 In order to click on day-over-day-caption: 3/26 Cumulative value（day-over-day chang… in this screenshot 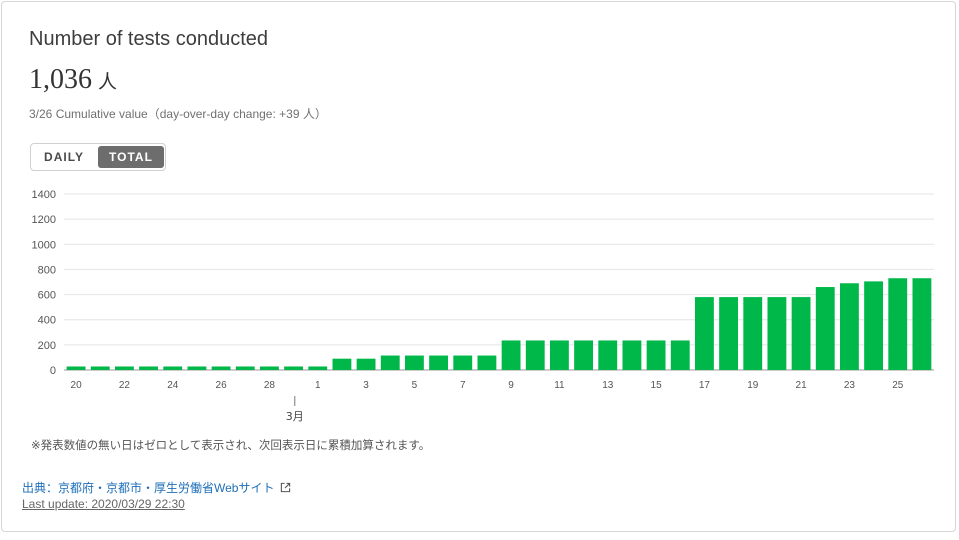, I will do `click(178, 114)`.